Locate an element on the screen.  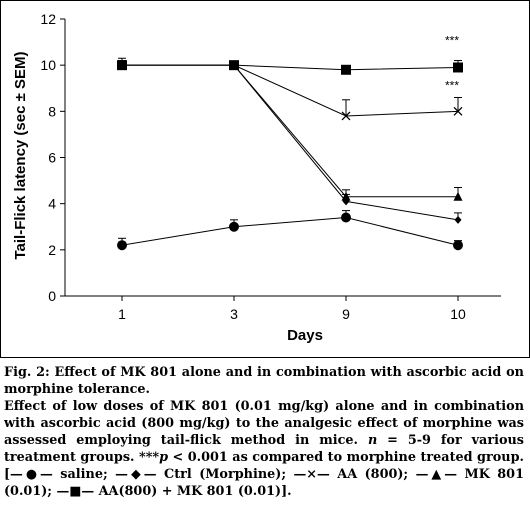
caption-body-part-2: = 5-9 for various treatment groups. *** is located at coordinates (264, 449).